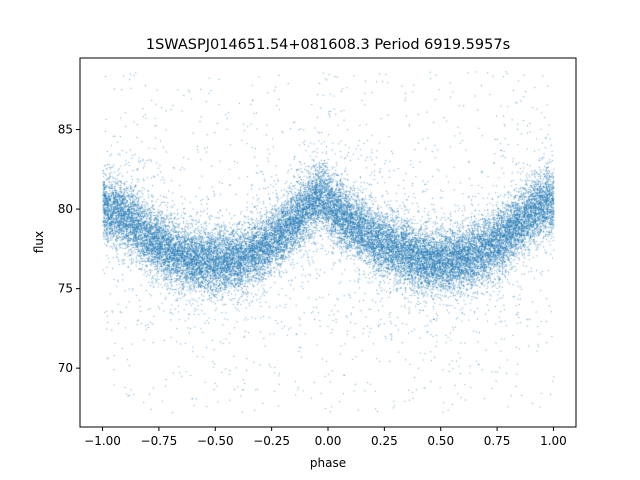  Describe the element at coordinates (215, 441) in the screenshot. I see `x-tick-label: −0.50` at that location.